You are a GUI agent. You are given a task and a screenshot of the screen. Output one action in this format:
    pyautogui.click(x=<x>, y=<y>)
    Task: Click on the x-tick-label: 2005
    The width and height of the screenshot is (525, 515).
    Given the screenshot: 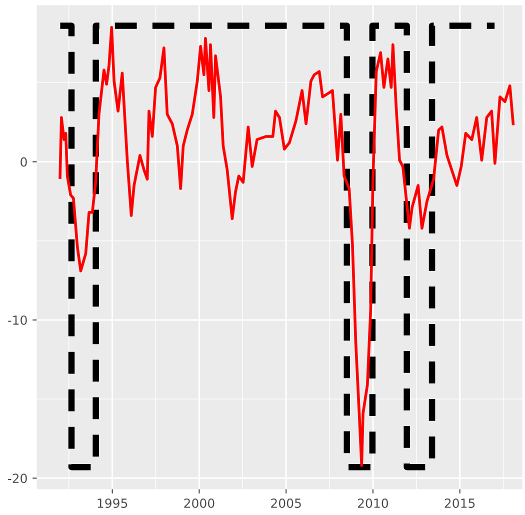 What is the action you would take?
    pyautogui.click(x=286, y=503)
    